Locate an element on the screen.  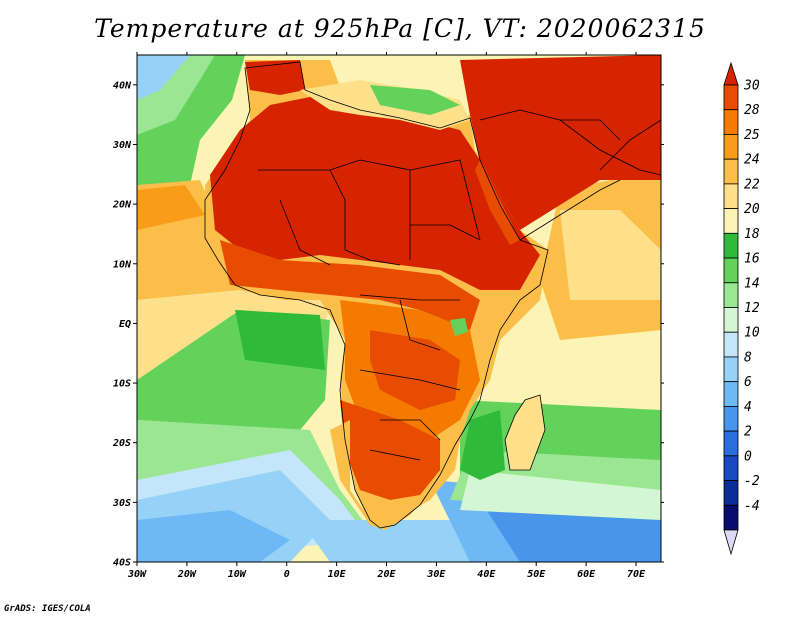
madagascar is located at coordinates (525, 432).